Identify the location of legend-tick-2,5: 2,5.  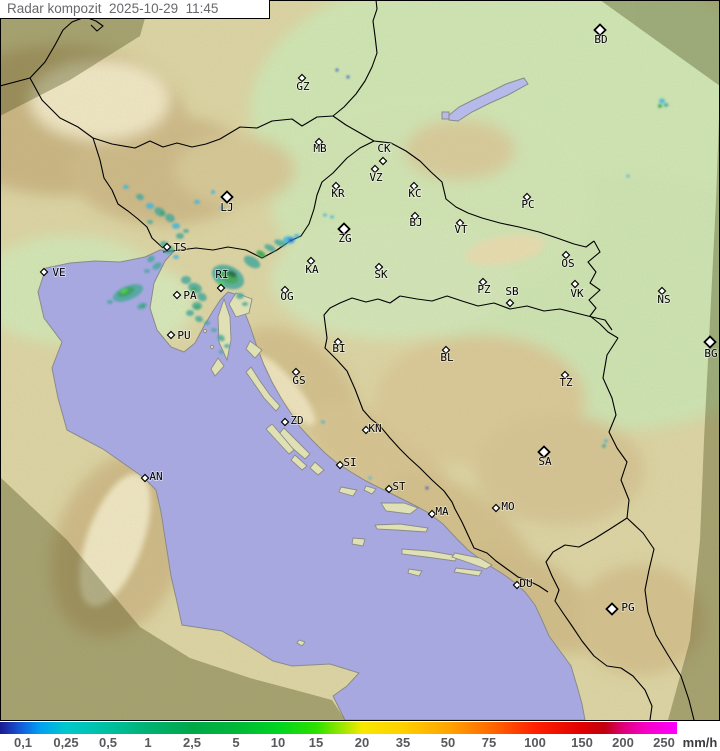
(192, 742).